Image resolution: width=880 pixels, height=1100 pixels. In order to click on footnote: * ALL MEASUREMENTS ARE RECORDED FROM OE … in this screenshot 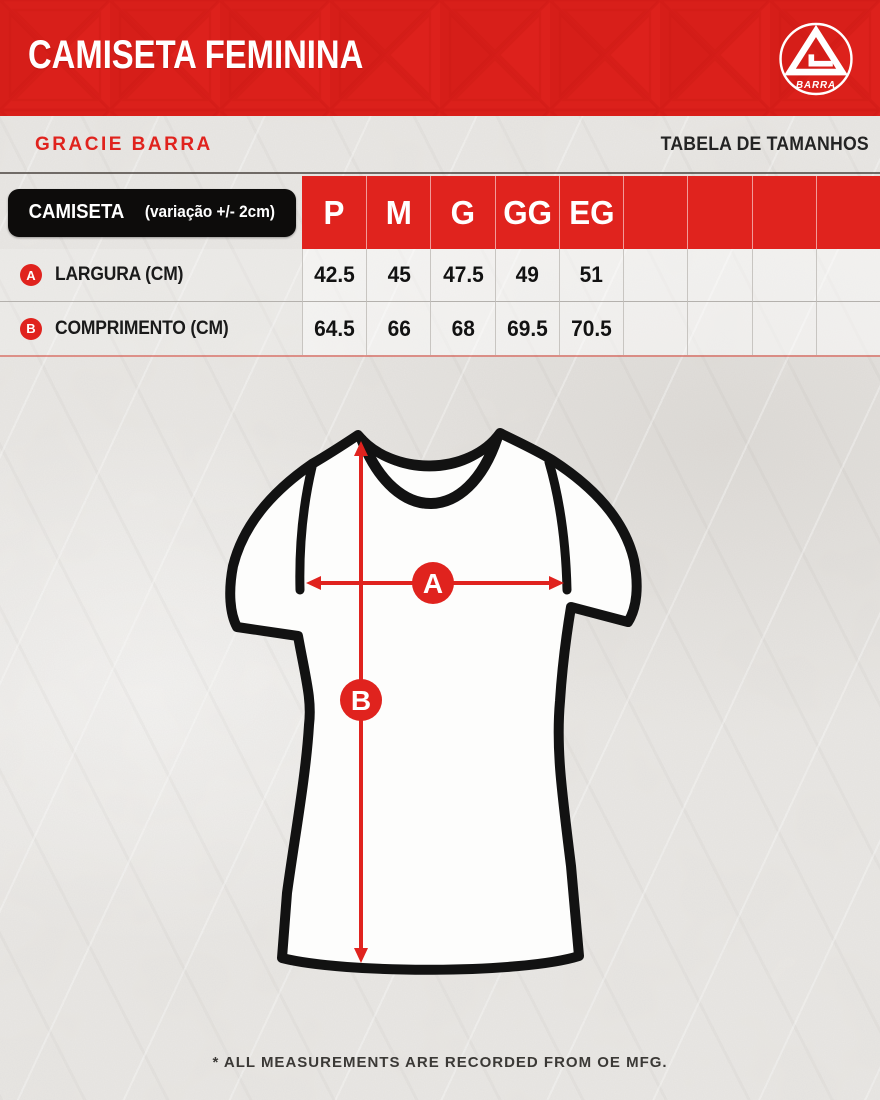, I will do `click(440, 1062)`.